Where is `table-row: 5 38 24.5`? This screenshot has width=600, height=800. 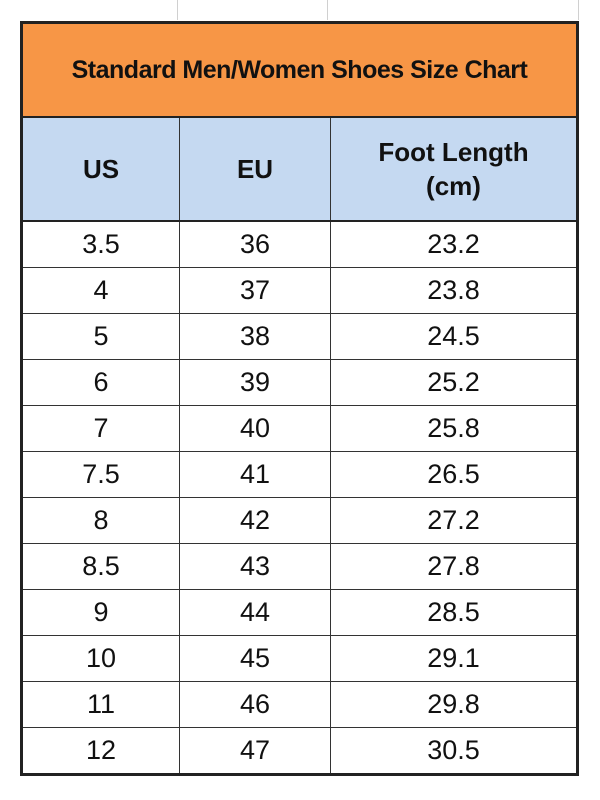
table-row: 5 38 24.5 is located at coordinates (299, 336).